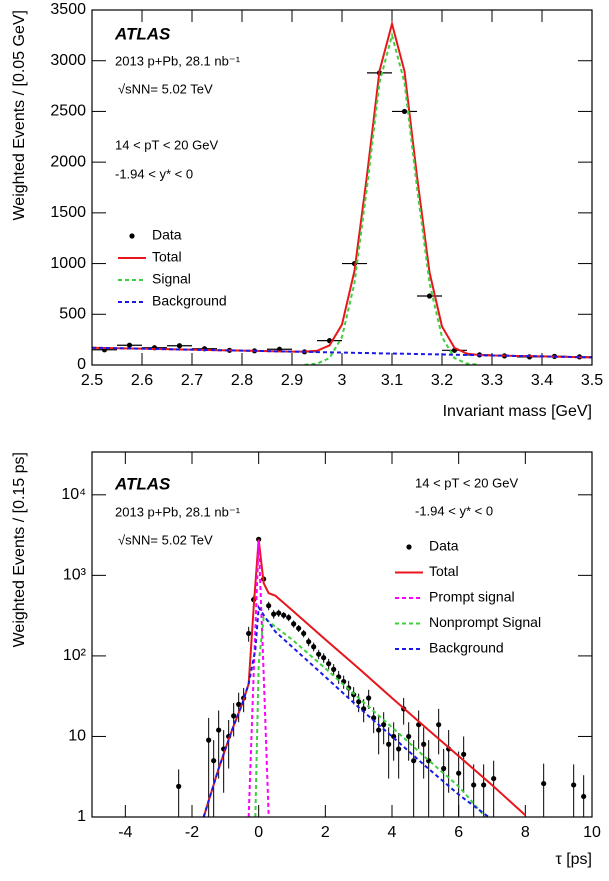 The image size is (609, 881). What do you see at coordinates (68, 111) in the screenshot?
I see `y-tick-label: 2500` at bounding box center [68, 111].